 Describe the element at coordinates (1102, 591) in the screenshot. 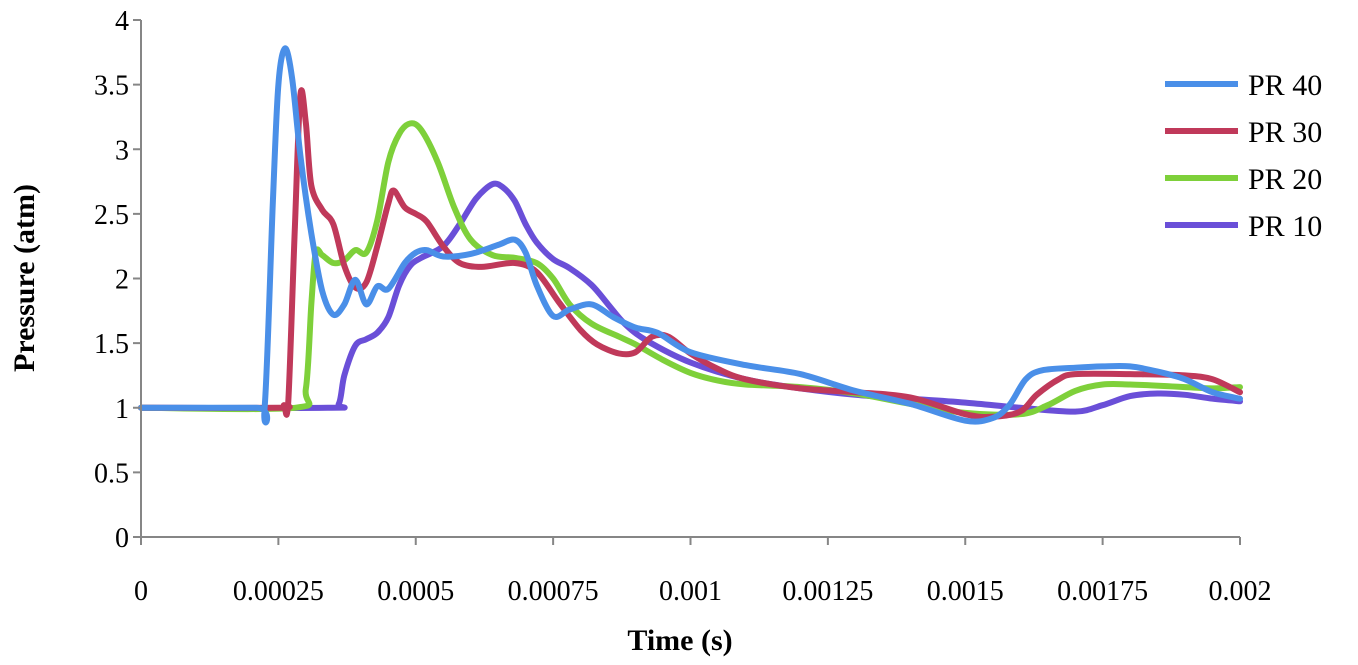

I see `x-tick-label: 0.00175` at that location.